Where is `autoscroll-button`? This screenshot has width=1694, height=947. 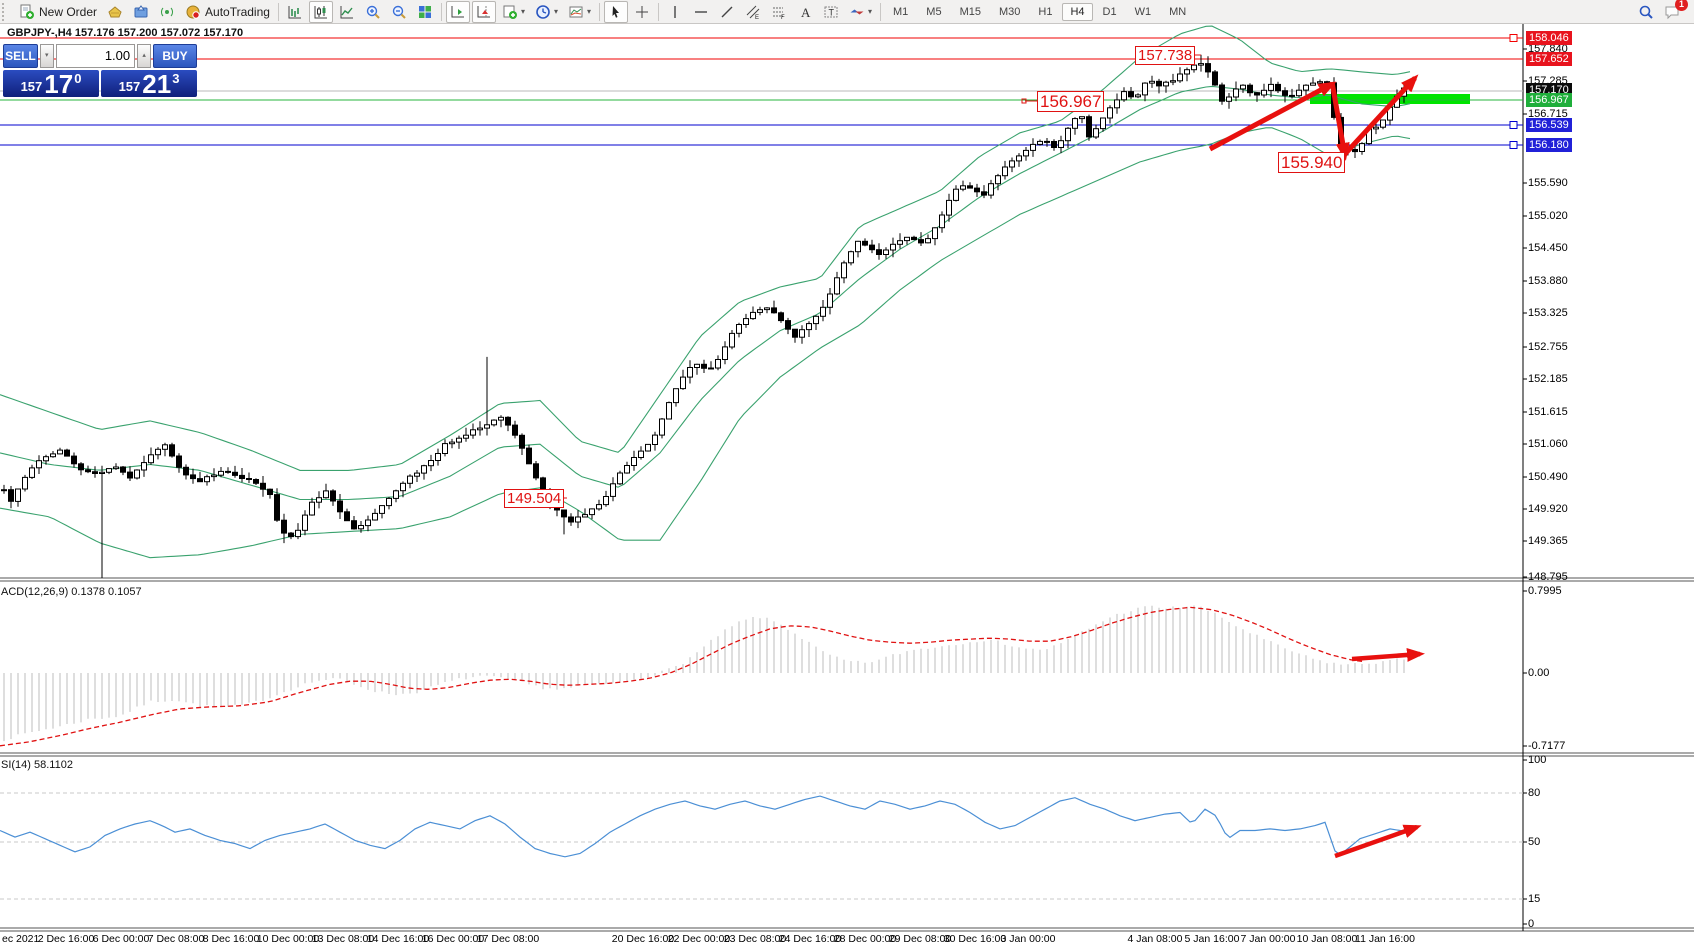
autoscroll-button is located at coordinates (457, 11).